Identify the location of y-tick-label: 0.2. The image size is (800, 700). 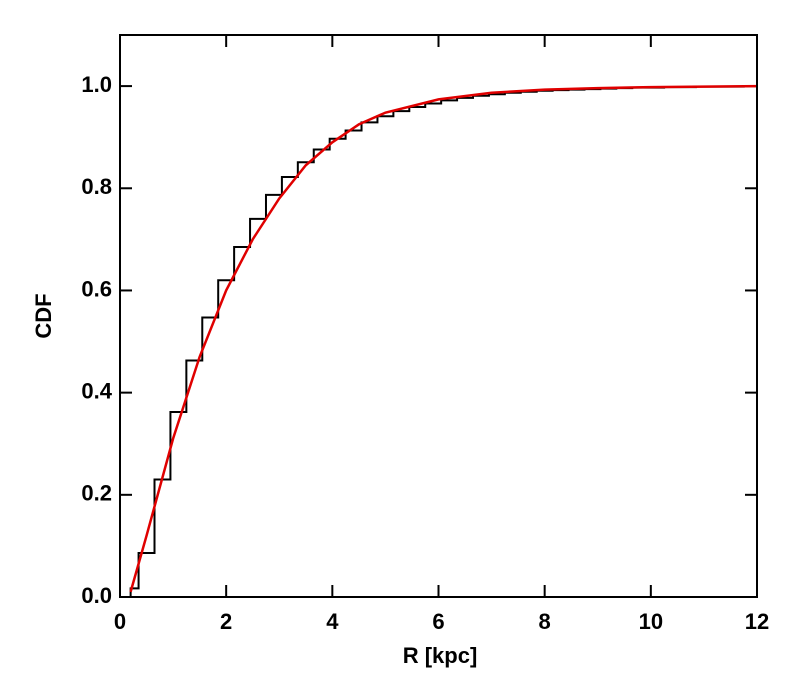
(96, 493).